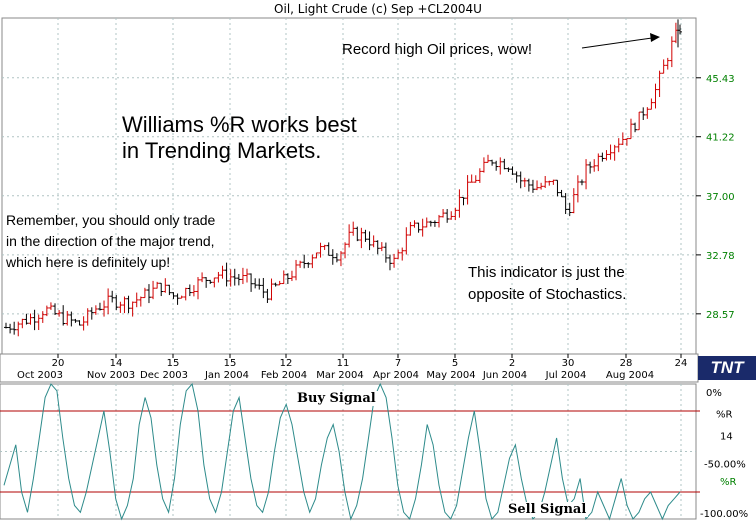 The image size is (756, 521). What do you see at coordinates (620, 41) in the screenshot?
I see `record-high-arrow` at bounding box center [620, 41].